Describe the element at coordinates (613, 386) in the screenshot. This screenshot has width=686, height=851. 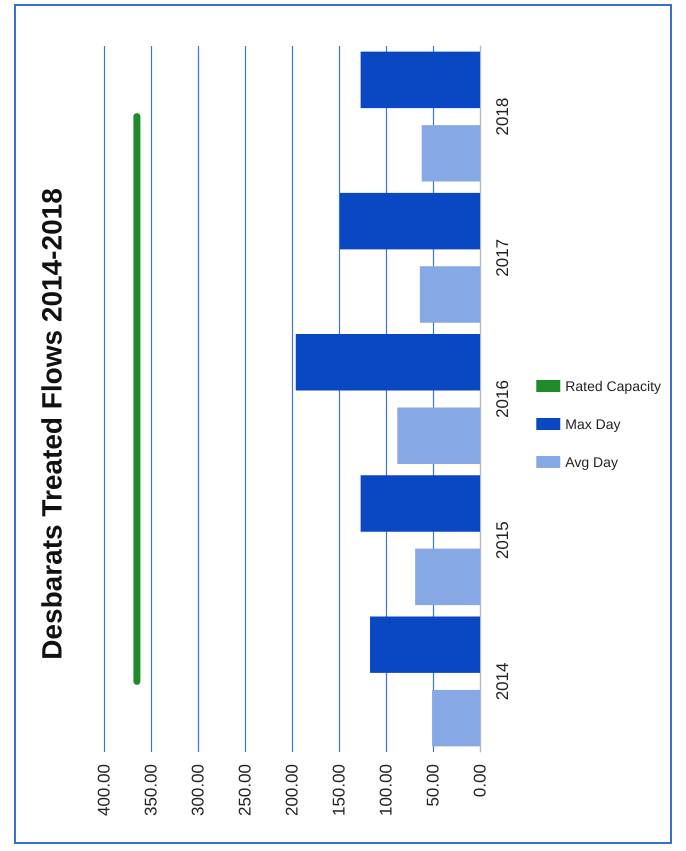
I see `legend-label: Rated Capacity` at that location.